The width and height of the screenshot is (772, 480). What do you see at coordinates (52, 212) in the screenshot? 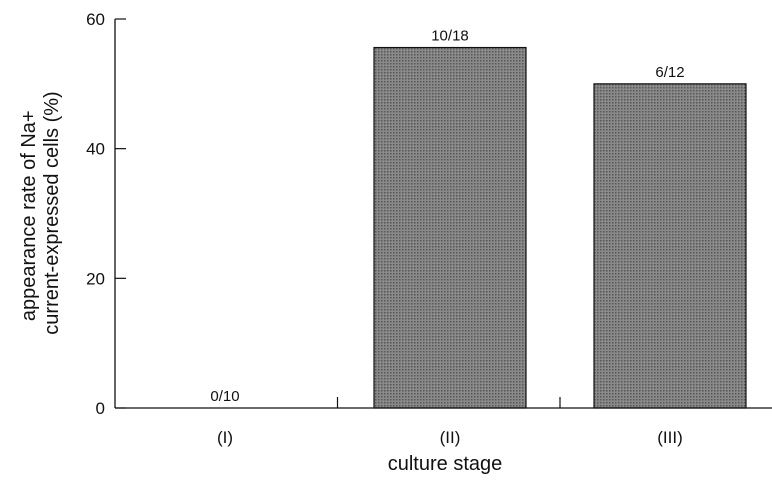
I see `y-axis-title-line-2: current-expressed cells (%)` at bounding box center [52, 212].